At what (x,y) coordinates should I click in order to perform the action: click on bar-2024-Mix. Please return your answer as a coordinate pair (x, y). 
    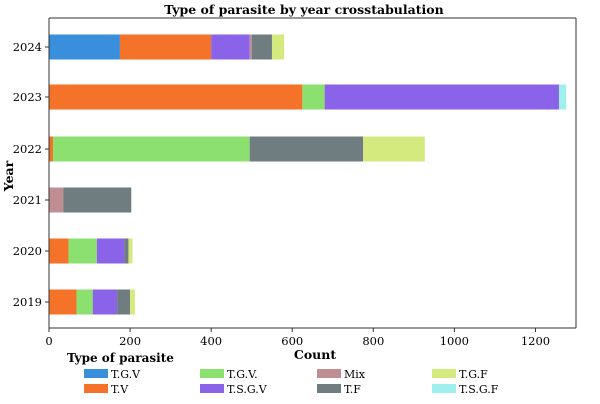
    Looking at the image, I should click on (250, 47).